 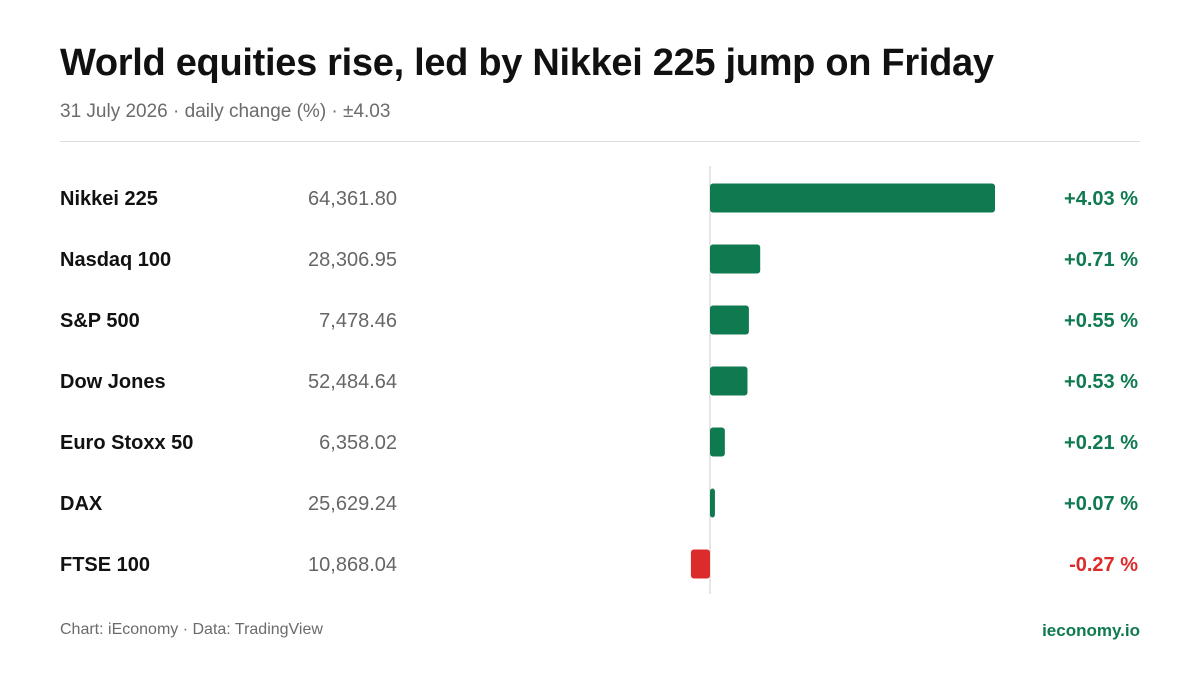 I want to click on index-level: 52,484.64, so click(x=352, y=382).